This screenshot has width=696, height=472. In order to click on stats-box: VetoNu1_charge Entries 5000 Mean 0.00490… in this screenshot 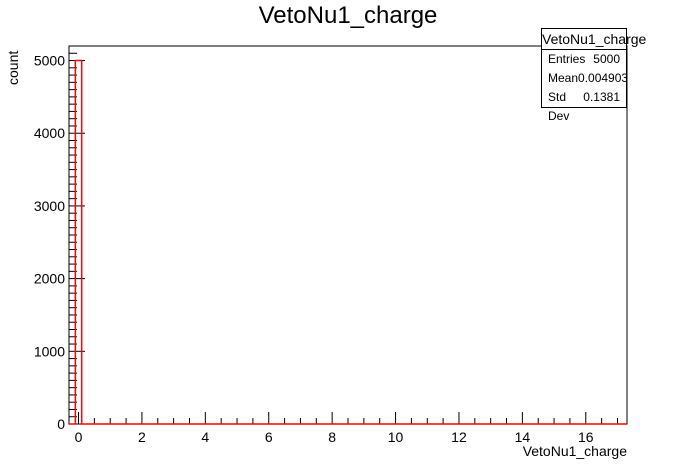, I will do `click(593, 75)`.